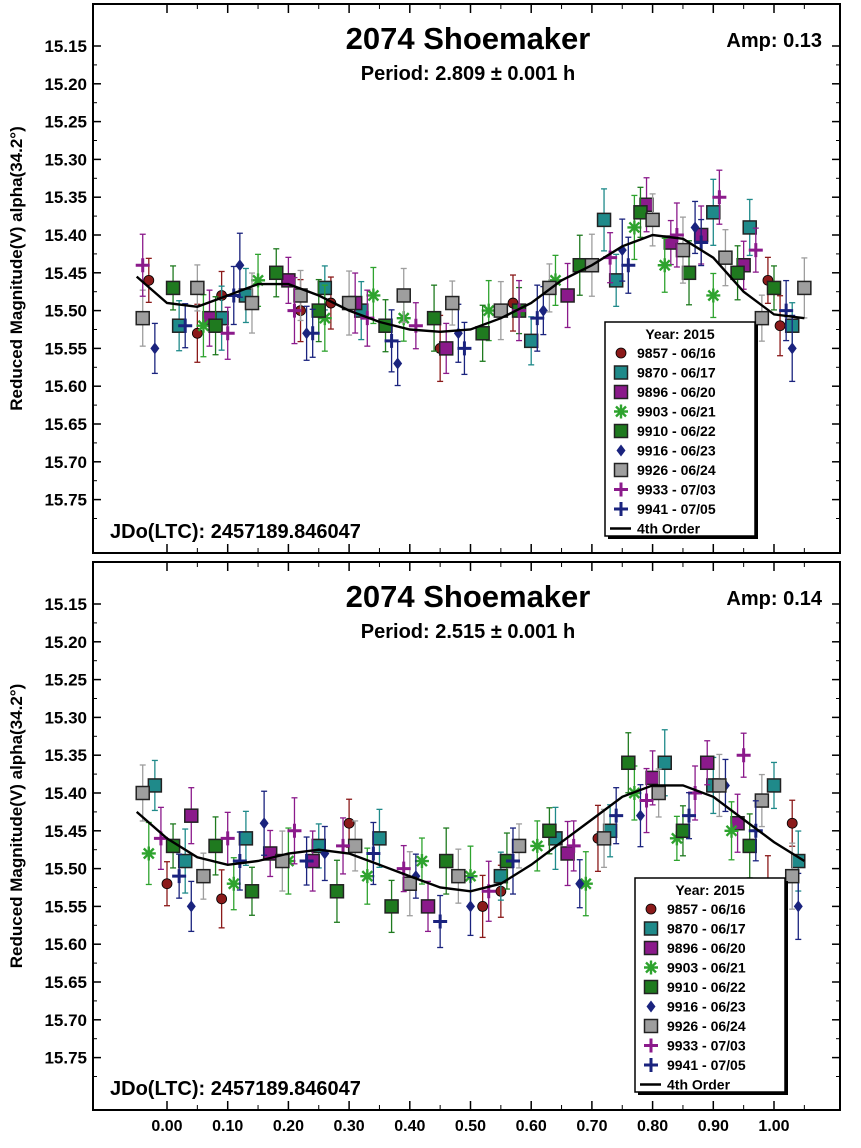 This screenshot has height=1148, width=861. Describe the element at coordinates (16, 826) in the screenshot. I see `y-axis-label: Reduced Magnitude(V) alpha(34.2°)` at that location.